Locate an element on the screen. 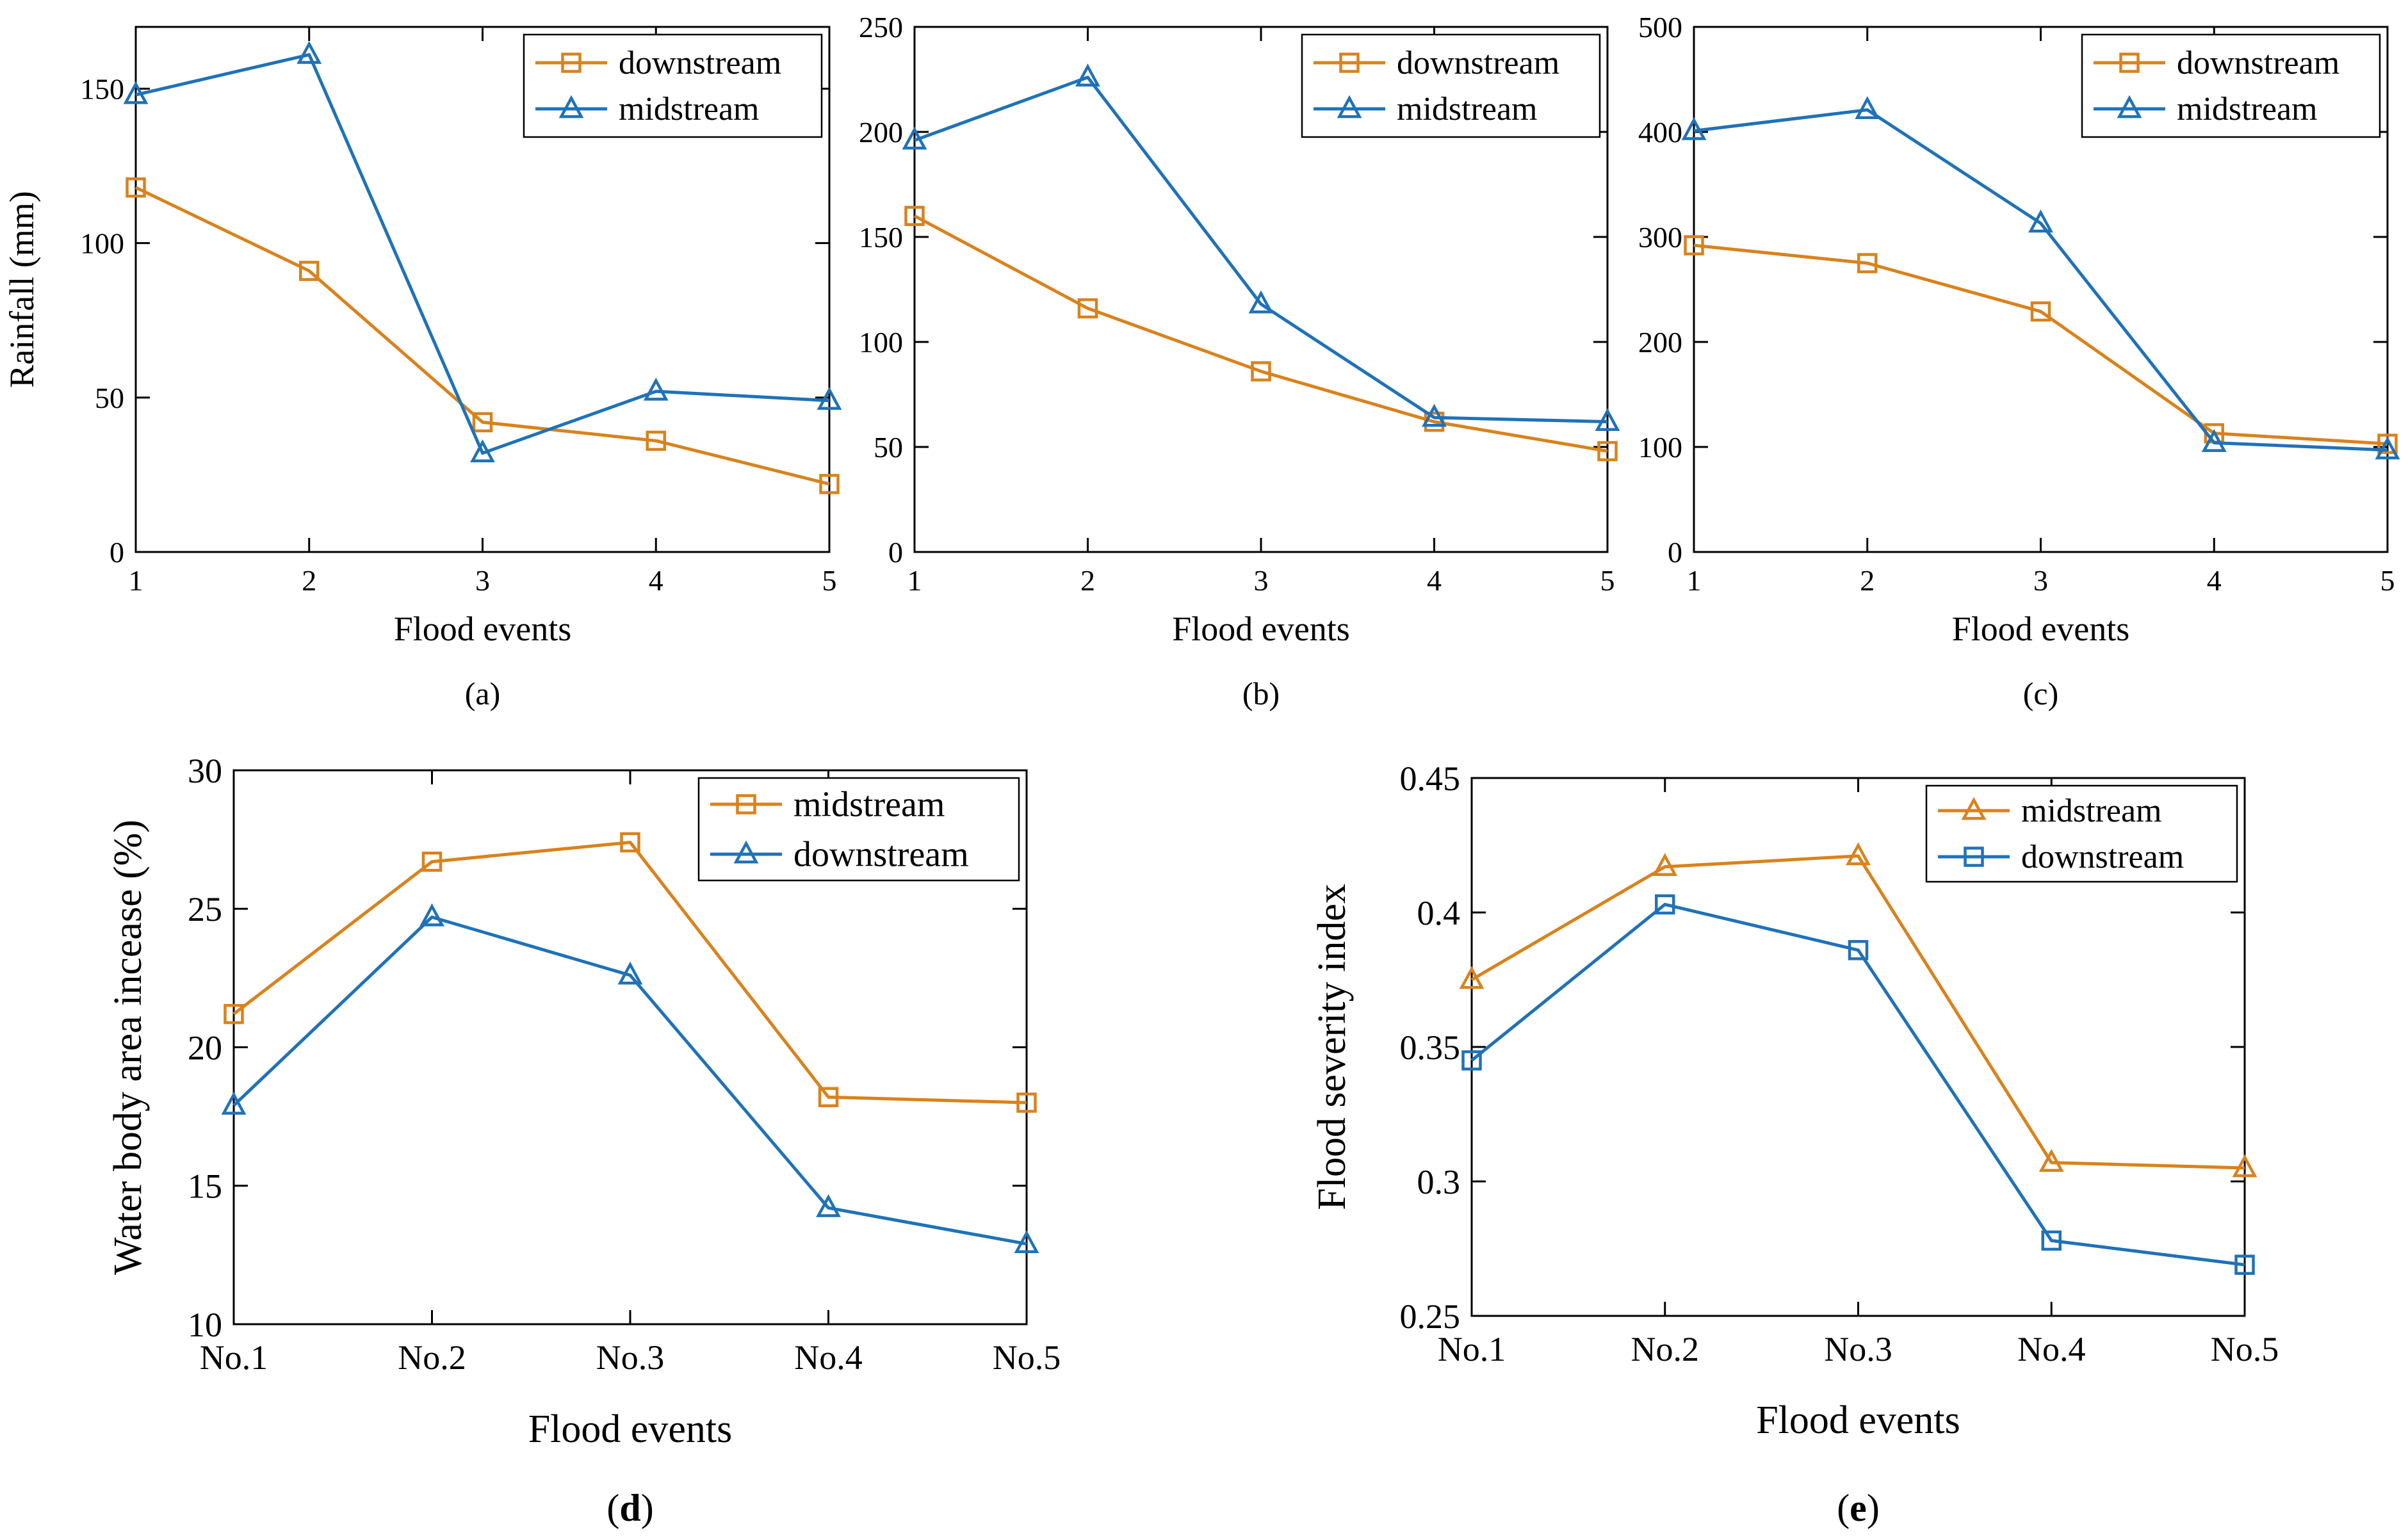 The height and width of the screenshot is (1540, 2408). x-tick-label: 5 is located at coordinates (2387, 581).